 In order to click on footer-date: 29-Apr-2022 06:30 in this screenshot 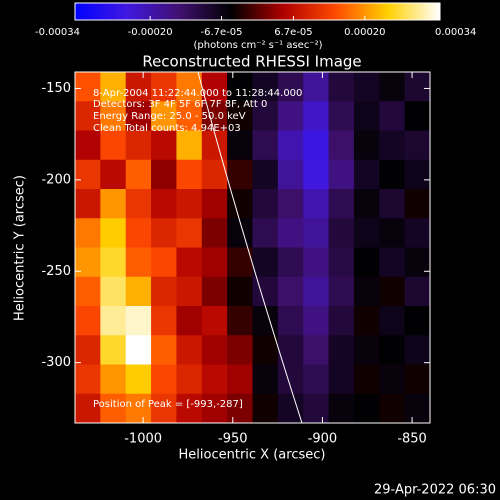, I will do `click(435, 490)`.